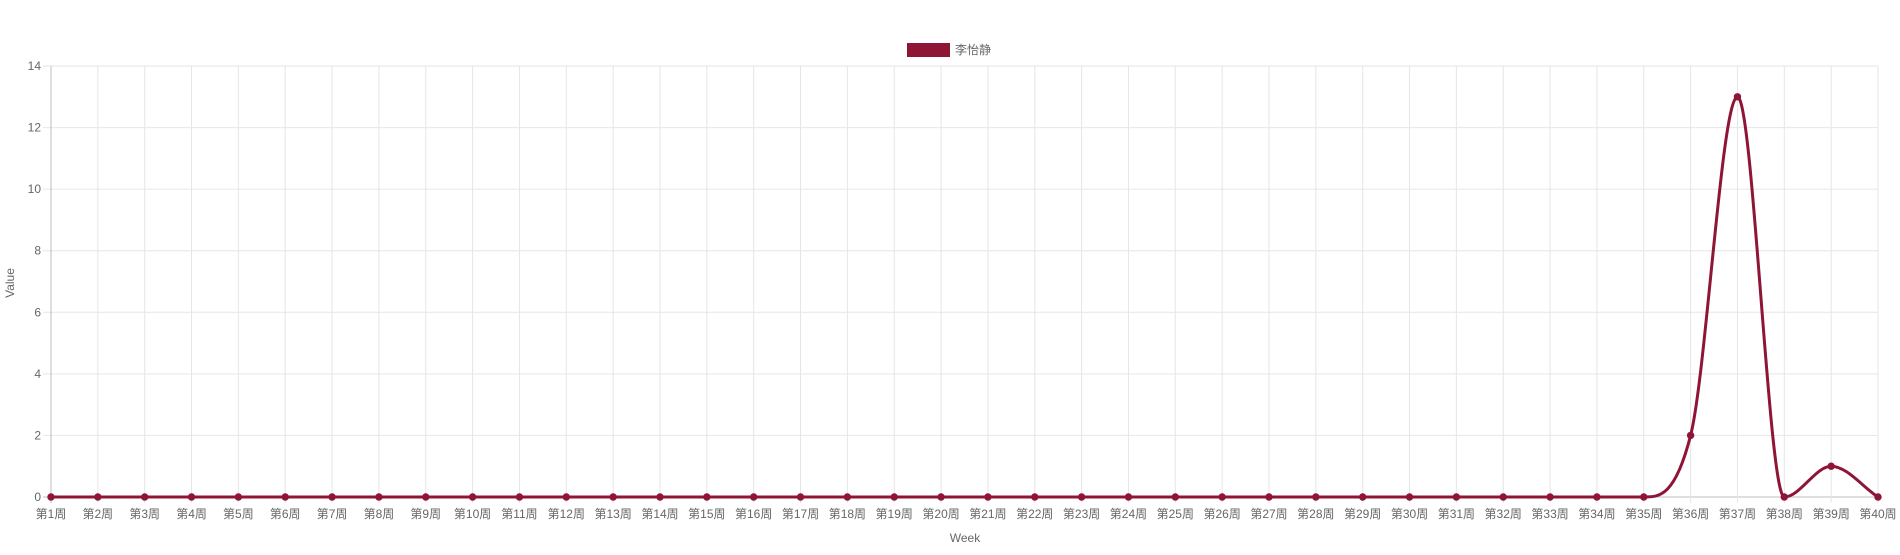 This screenshot has height=555, width=1900. What do you see at coordinates (965, 538) in the screenshot?
I see `x-axis-label: Week` at bounding box center [965, 538].